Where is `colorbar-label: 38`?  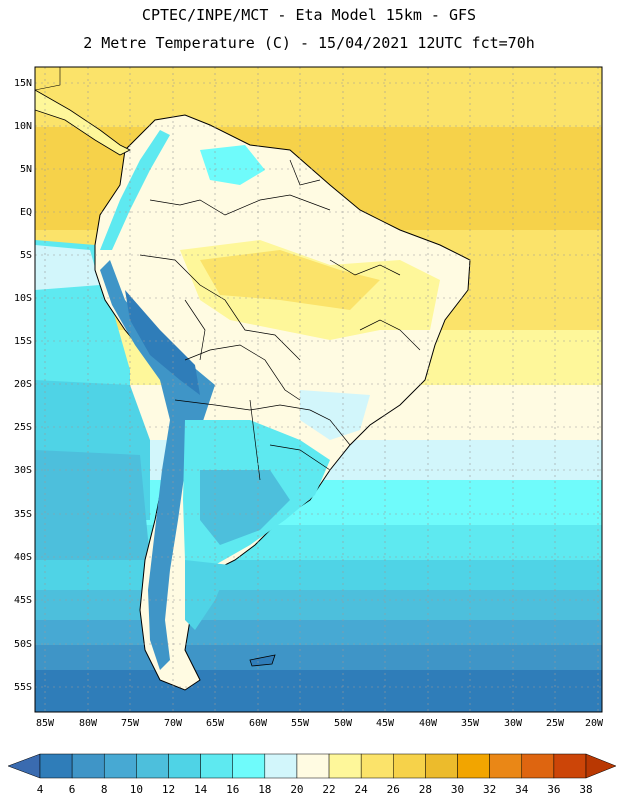
colorbar-label: 38 is located at coordinates (585, 789).